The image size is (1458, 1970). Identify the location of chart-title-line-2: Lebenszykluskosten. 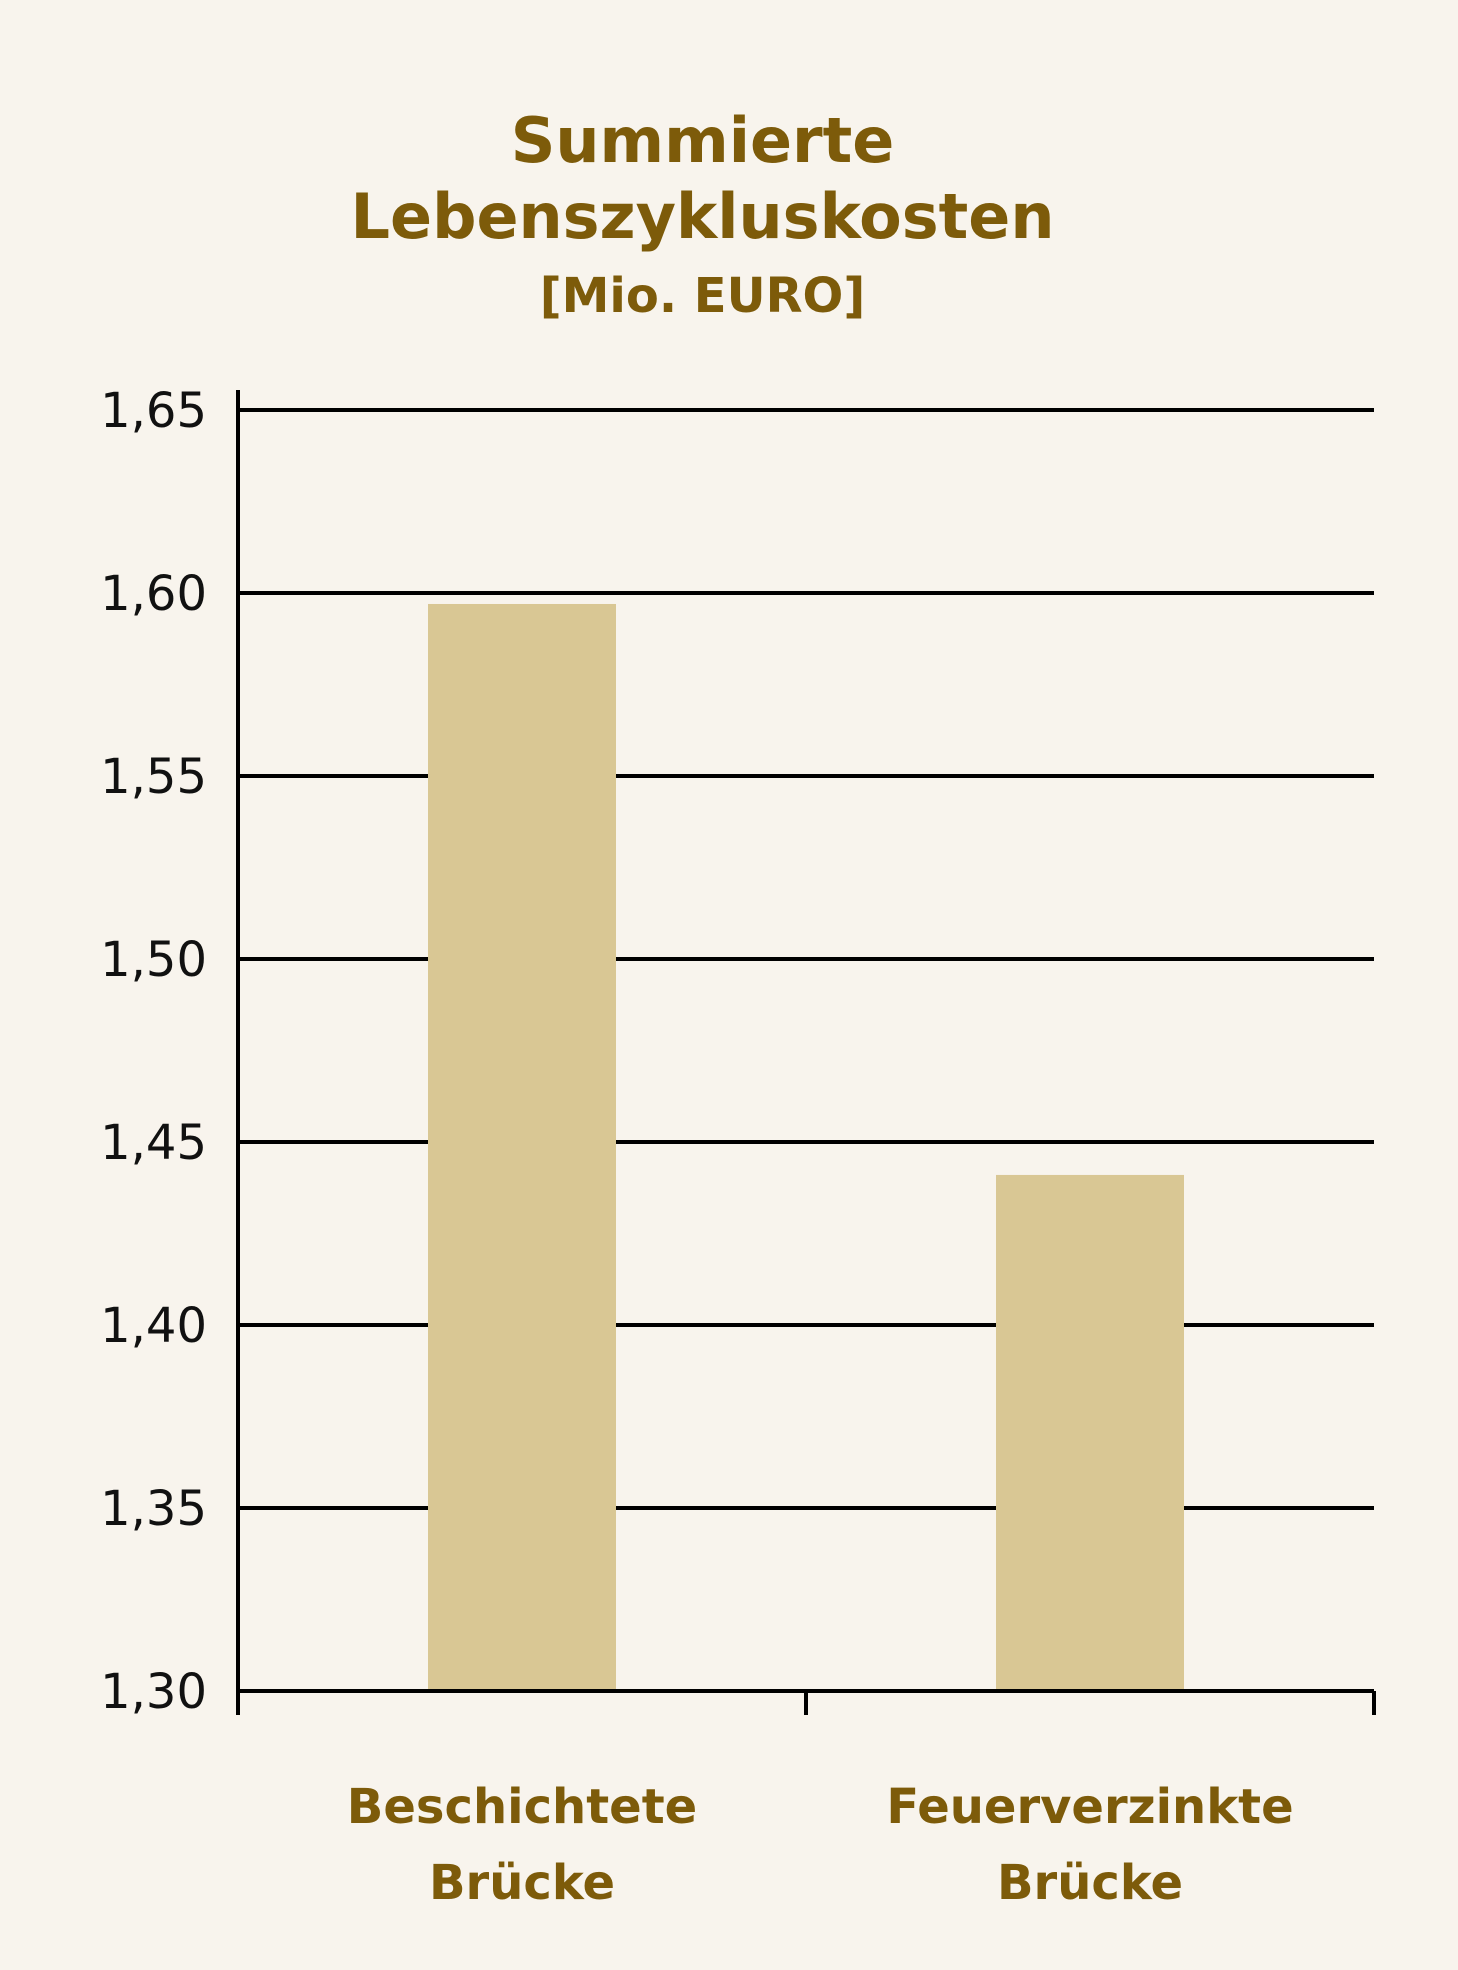
(702, 216).